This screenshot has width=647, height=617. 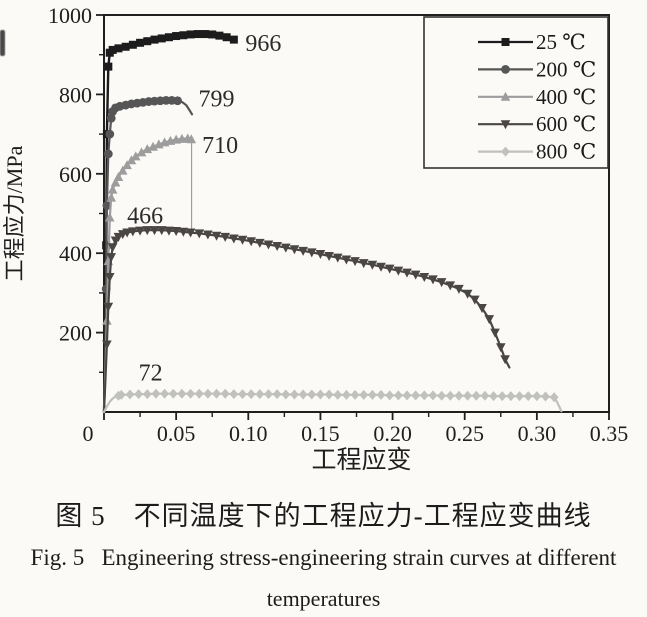 I want to click on series-400℃, so click(x=149, y=273).